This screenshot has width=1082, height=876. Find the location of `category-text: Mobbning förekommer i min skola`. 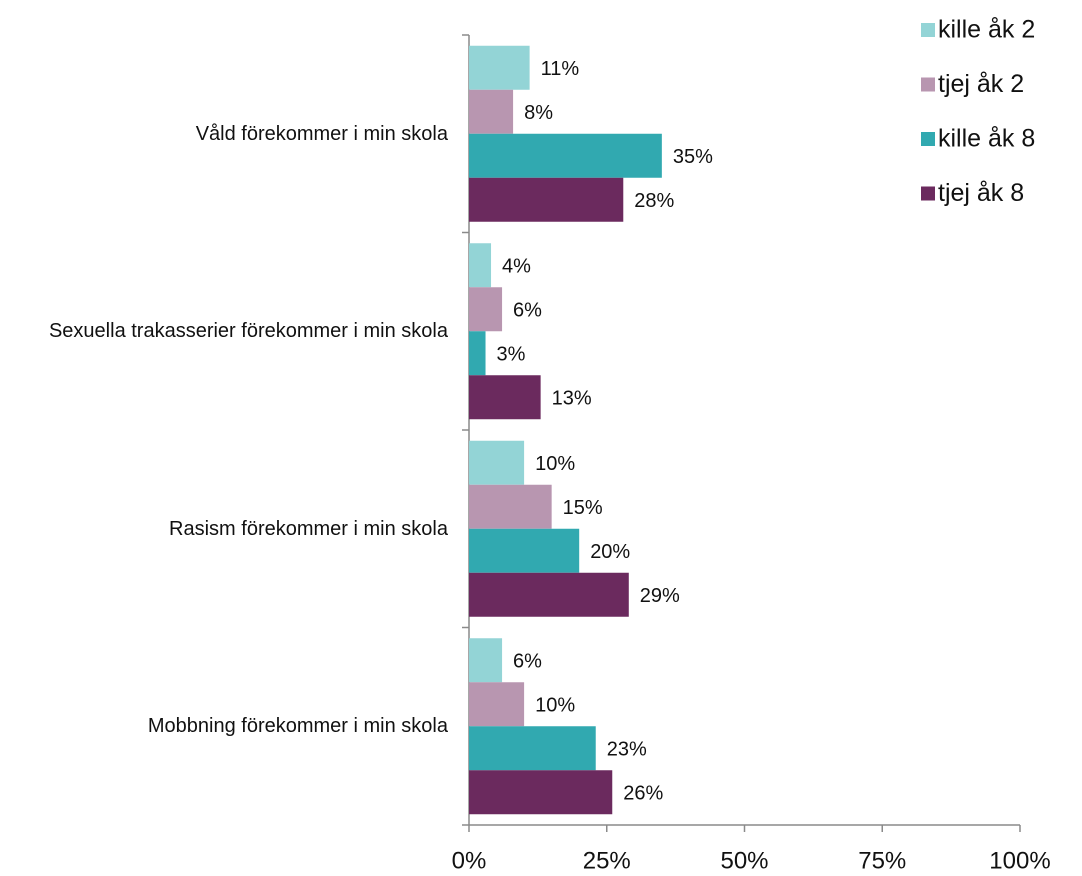

category-text: Mobbning förekommer i min skola is located at coordinates (297, 726).